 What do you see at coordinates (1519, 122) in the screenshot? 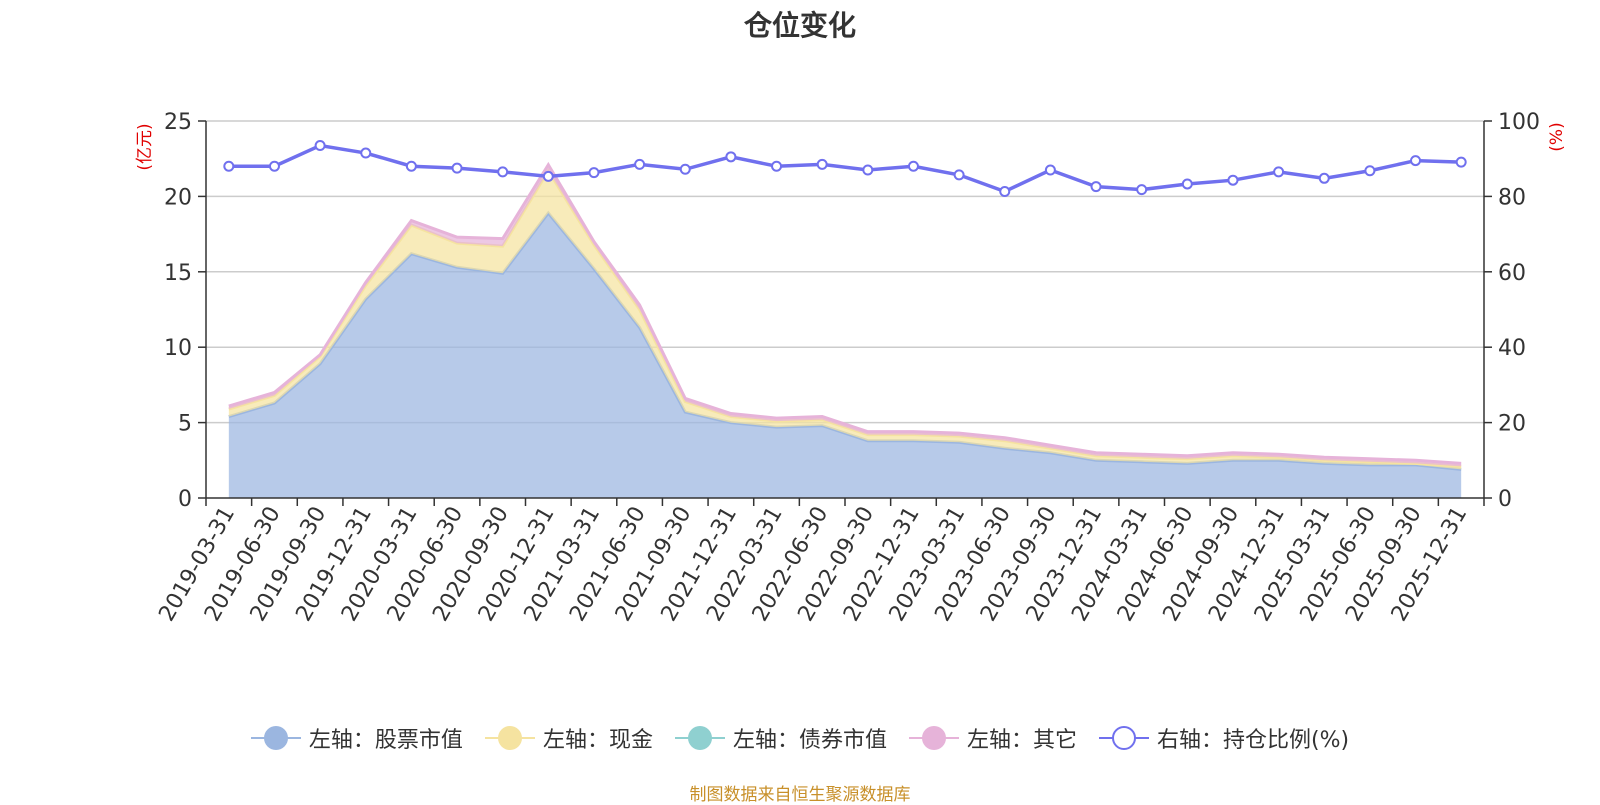
I see `right-tick-label: 100` at bounding box center [1519, 122].